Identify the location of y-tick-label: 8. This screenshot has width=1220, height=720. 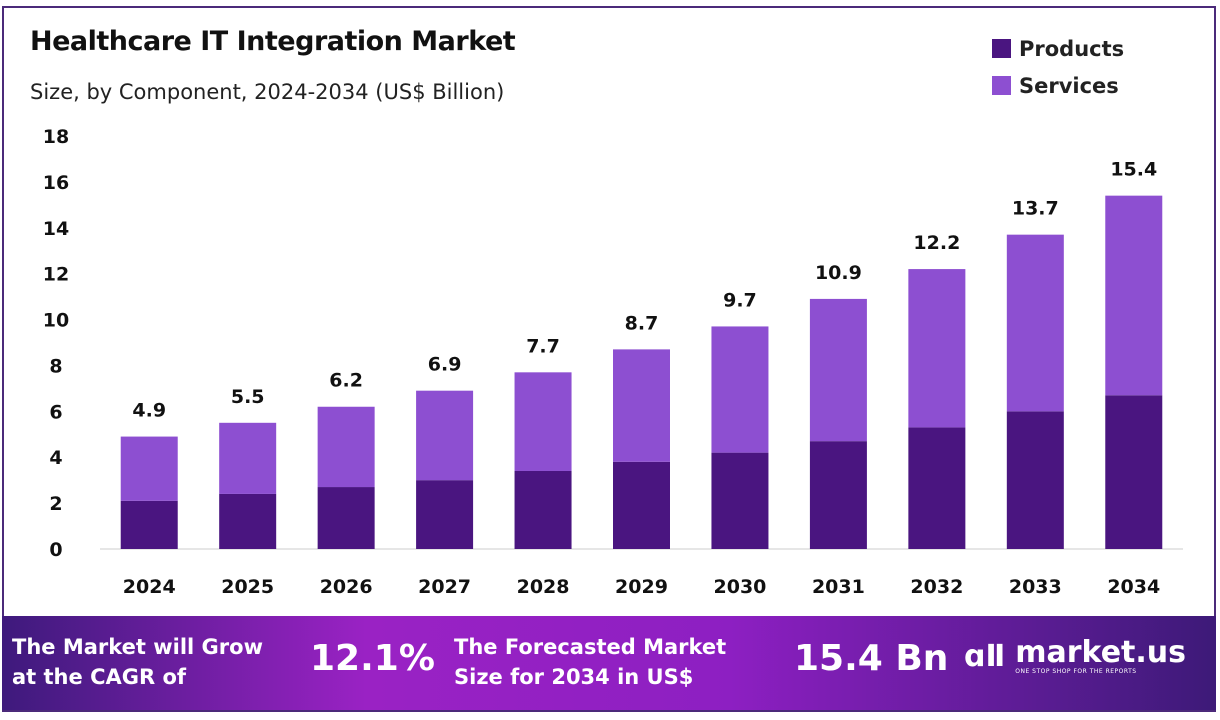
(55, 366).